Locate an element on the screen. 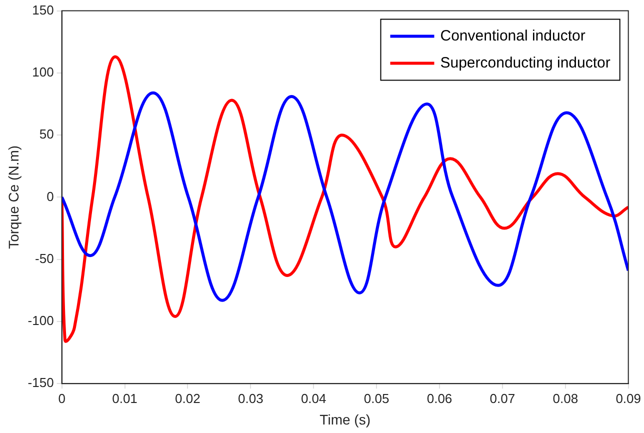 The width and height of the screenshot is (644, 433). y-axis-title: Torque Ce (N.m) is located at coordinates (13, 197).